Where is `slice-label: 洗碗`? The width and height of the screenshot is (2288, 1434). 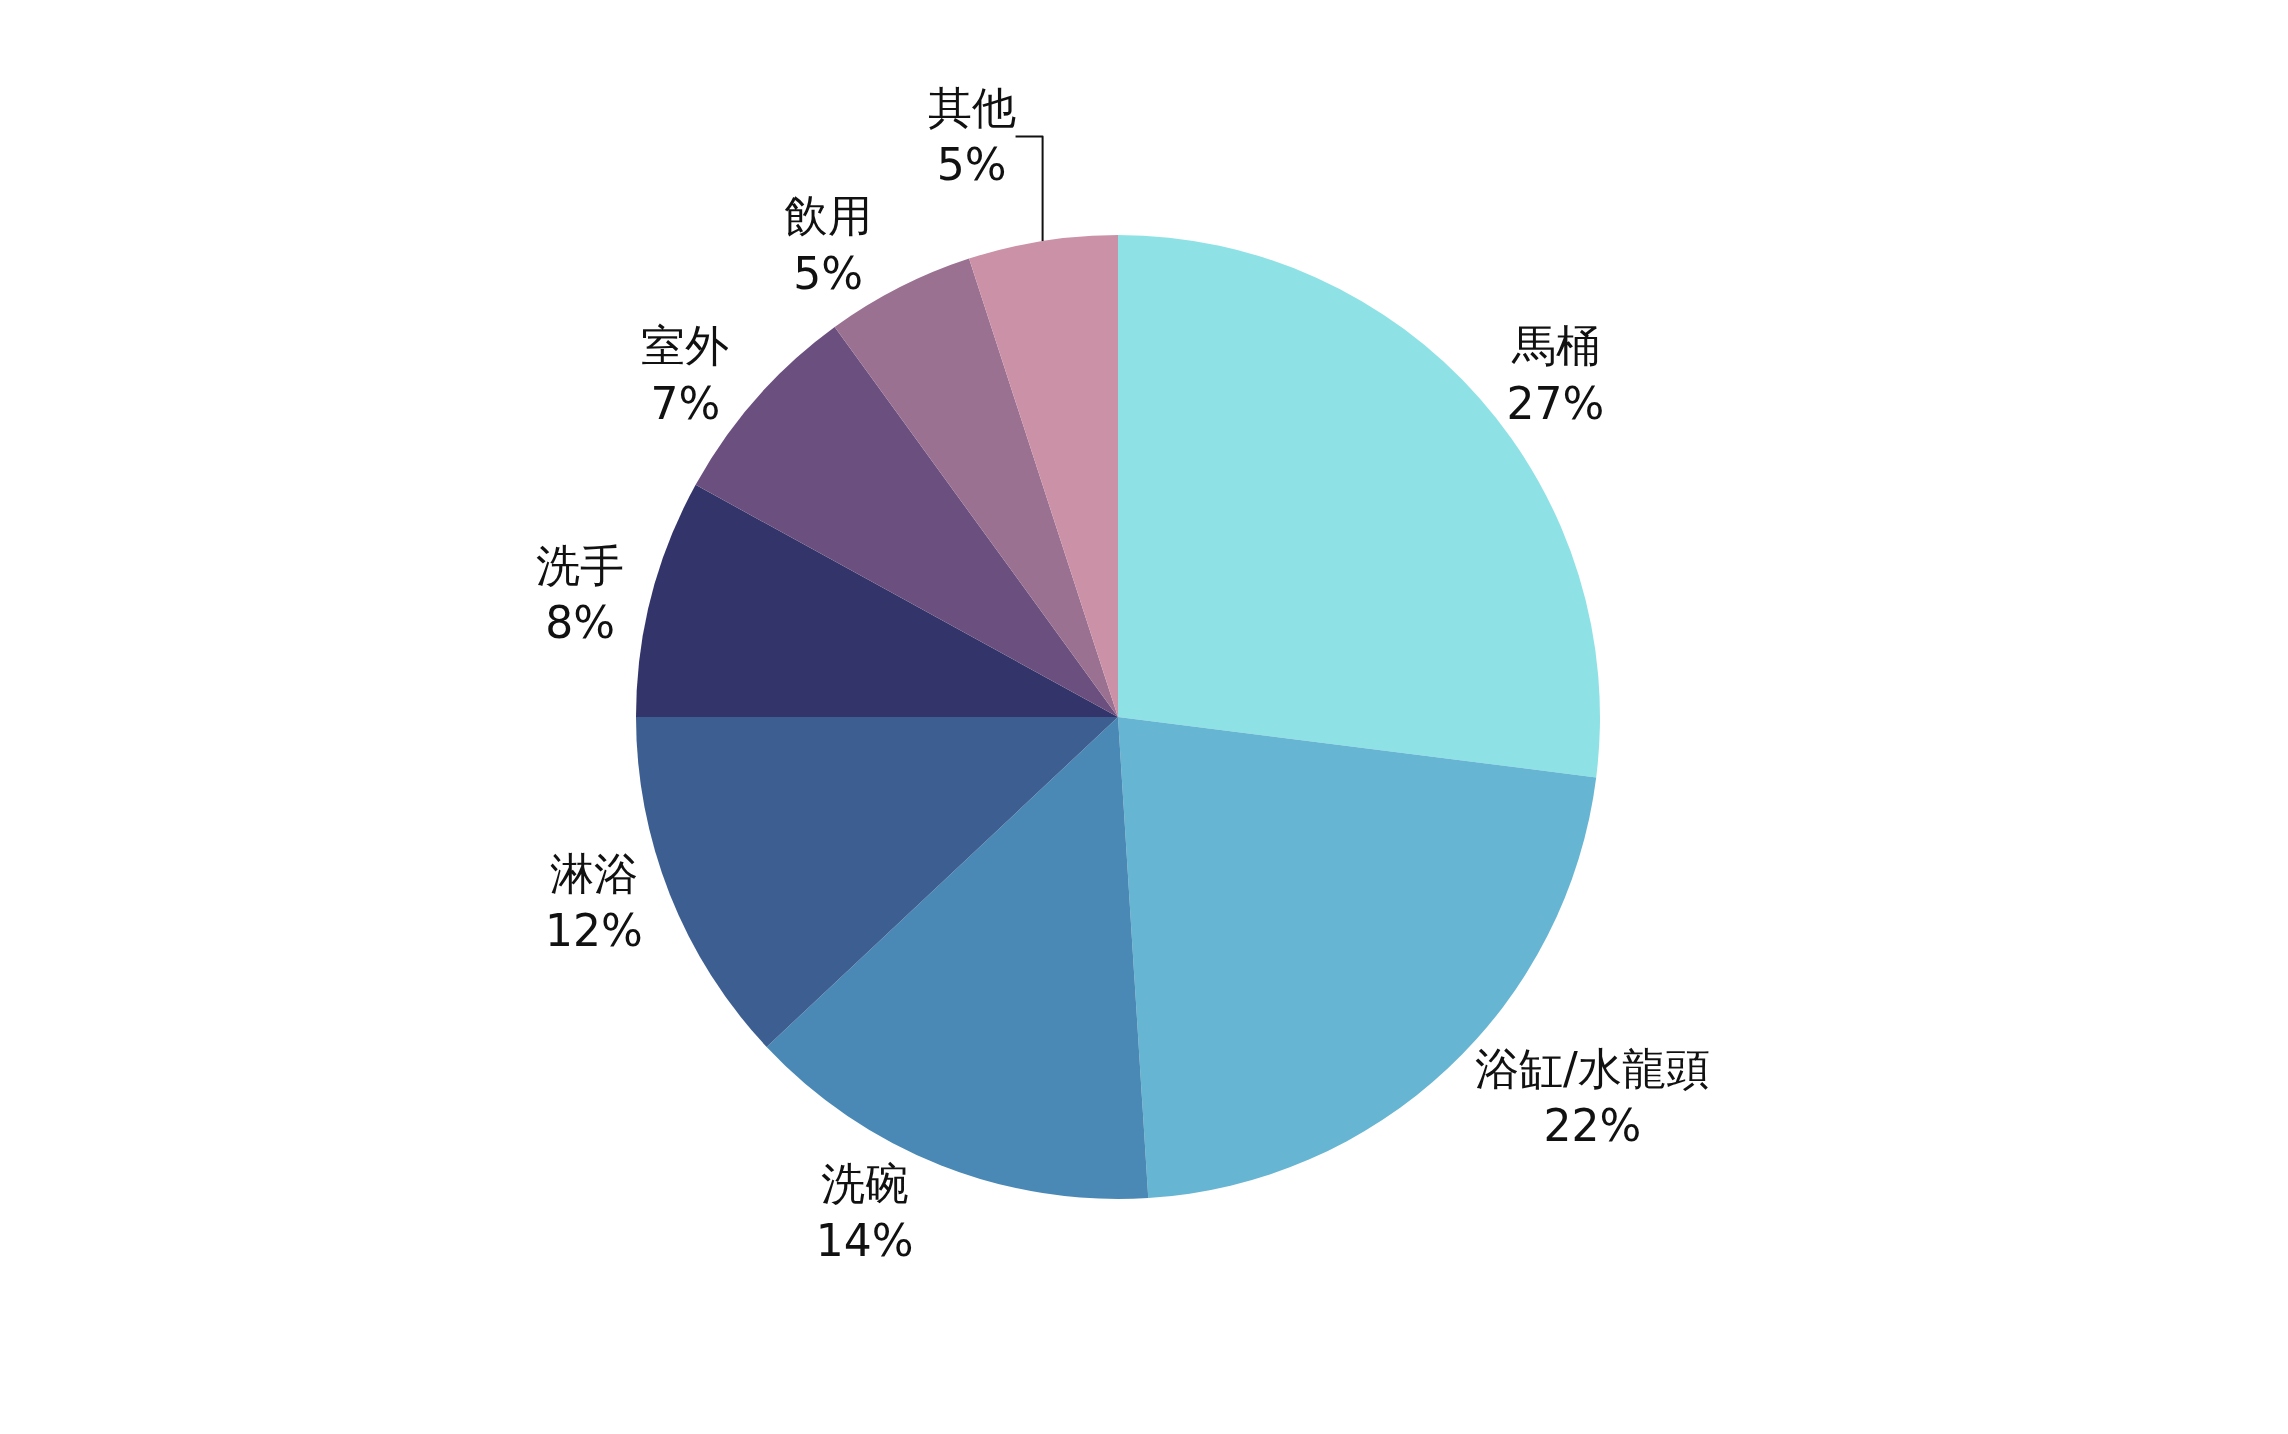
slice-label: 洗碗 is located at coordinates (864, 1183).